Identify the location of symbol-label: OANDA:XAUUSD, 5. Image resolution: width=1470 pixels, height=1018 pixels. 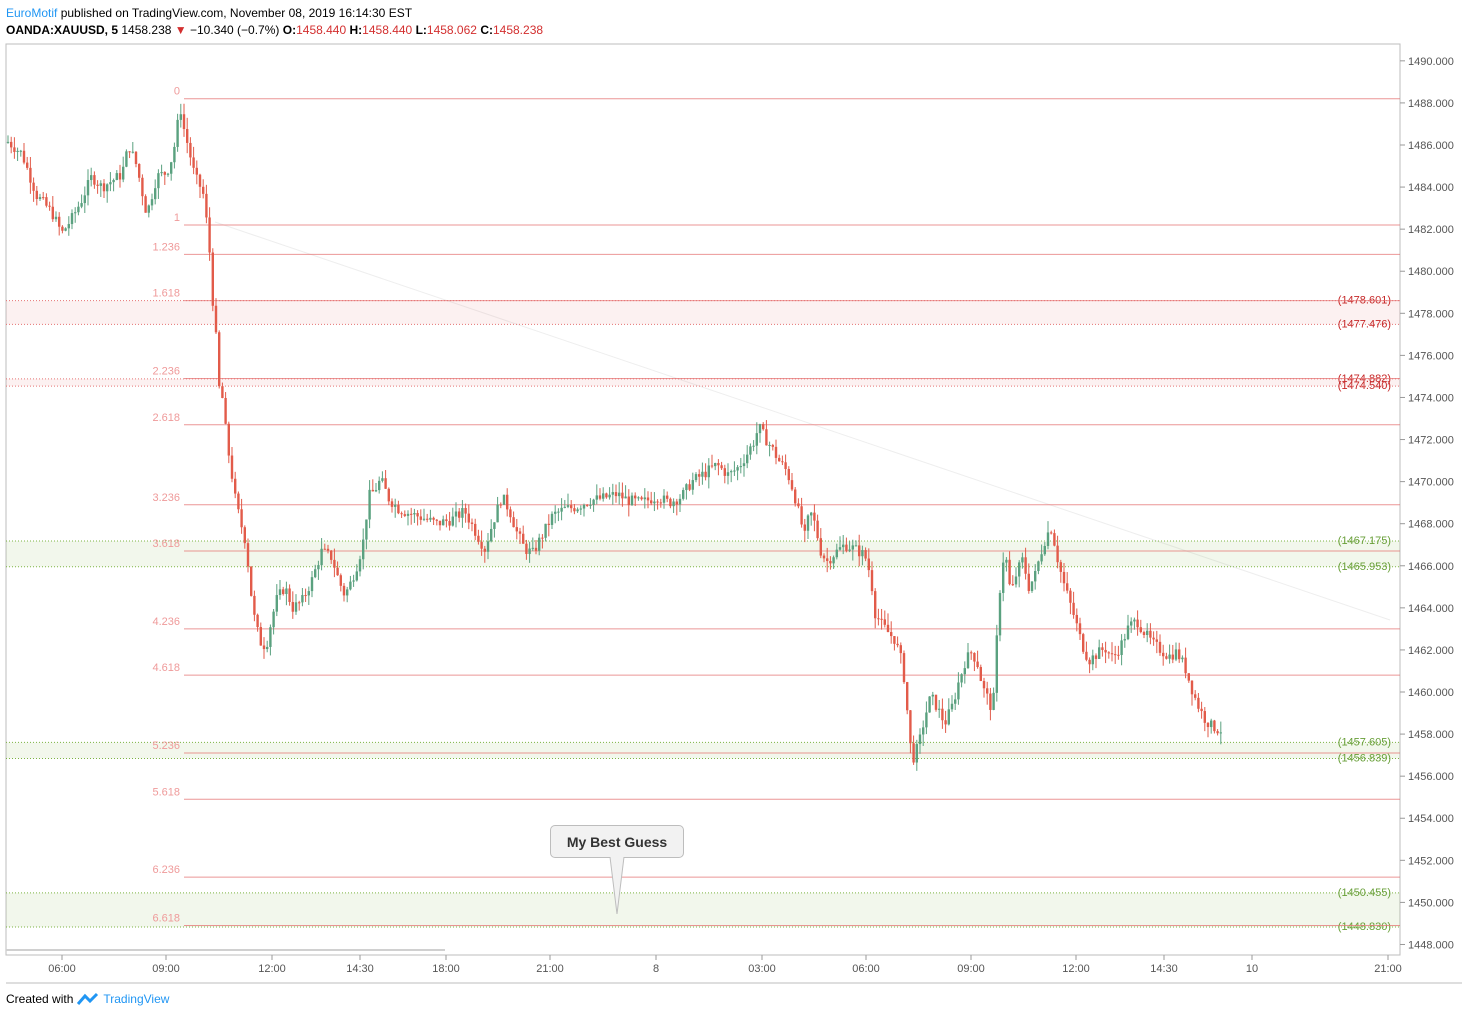
(62, 30).